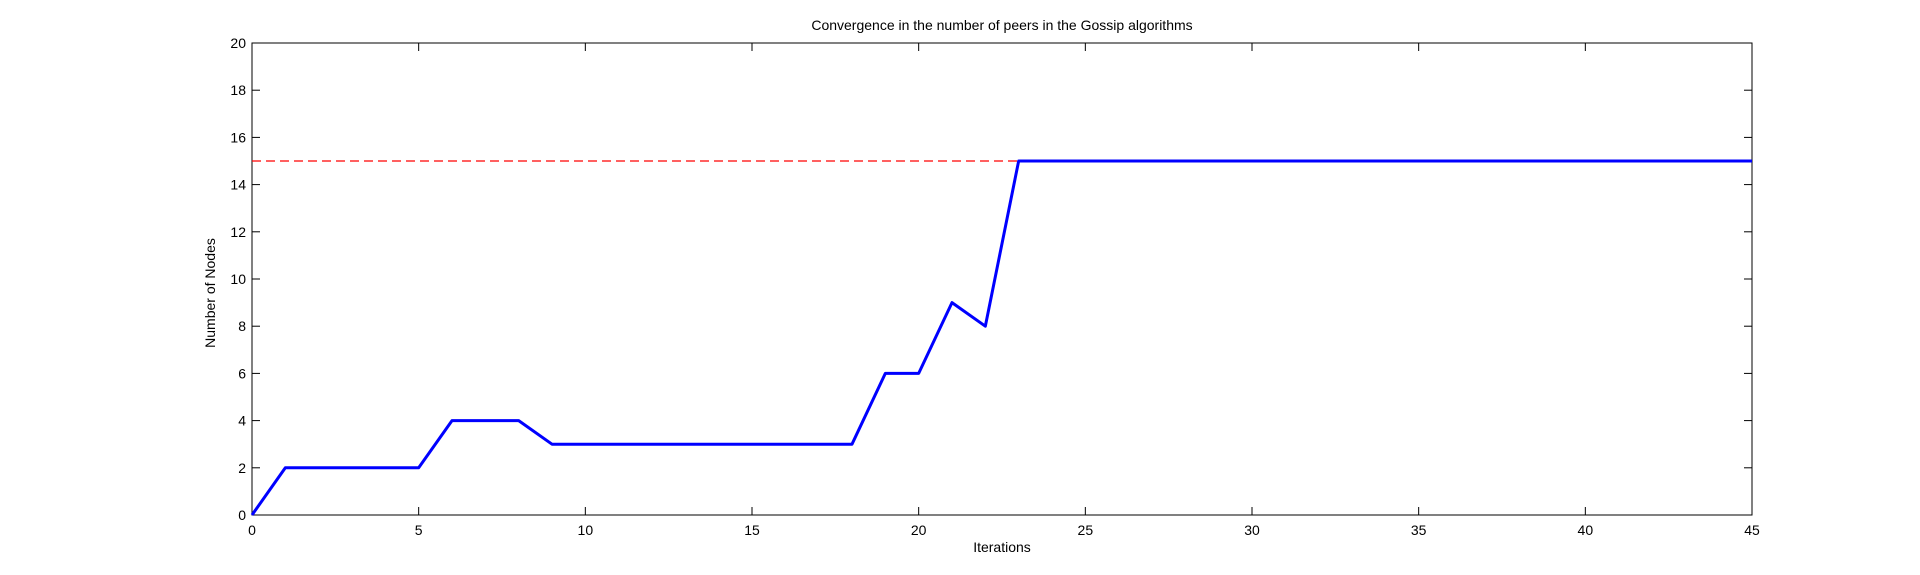 This screenshot has height=575, width=1920. I want to click on y-tick-label: 12, so click(238, 232).